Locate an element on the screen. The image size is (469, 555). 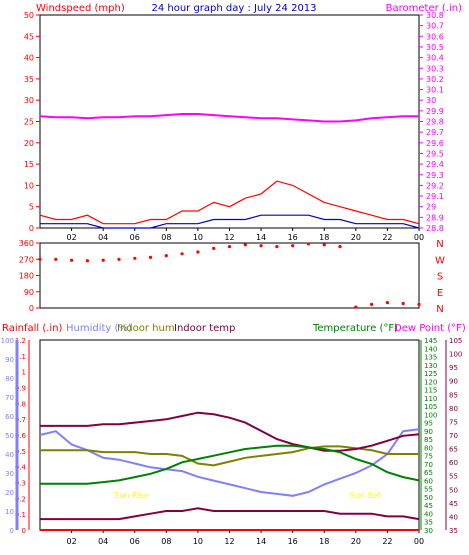
hum-tick-label: 50 is located at coordinates (9, 436).